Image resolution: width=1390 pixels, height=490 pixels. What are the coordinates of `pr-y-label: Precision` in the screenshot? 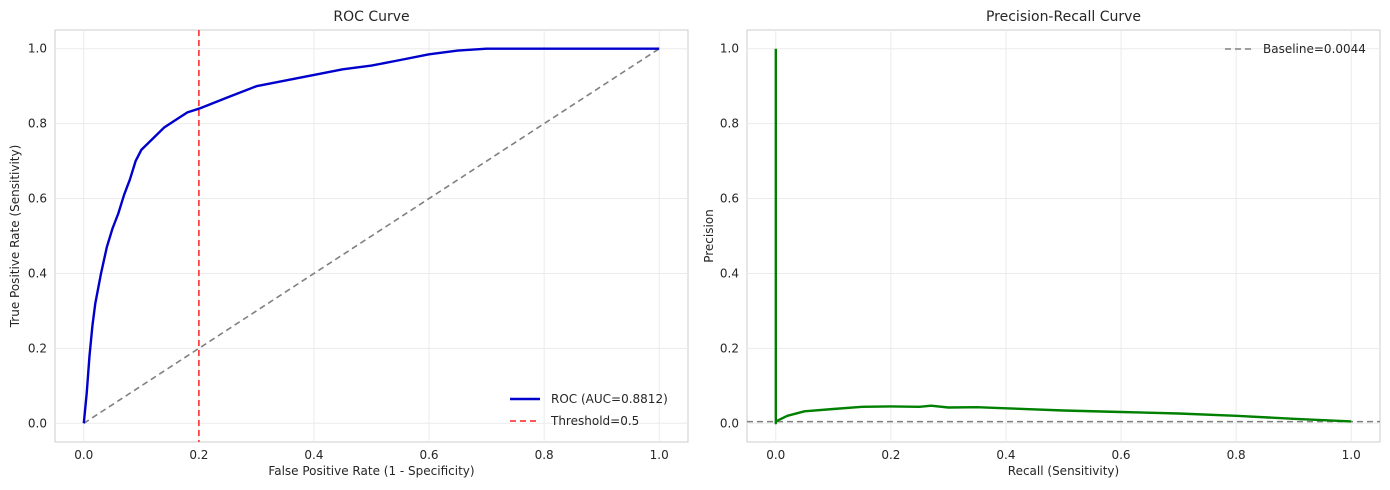 It's located at (709, 236).